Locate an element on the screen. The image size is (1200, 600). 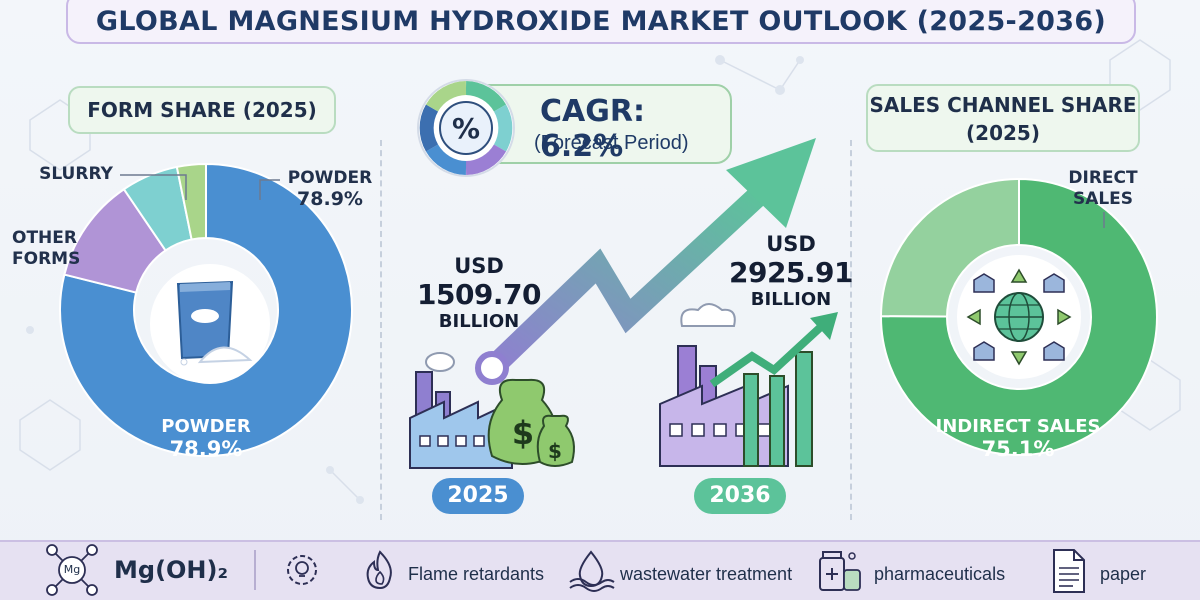
divider-left is located at coordinates (381, 330).